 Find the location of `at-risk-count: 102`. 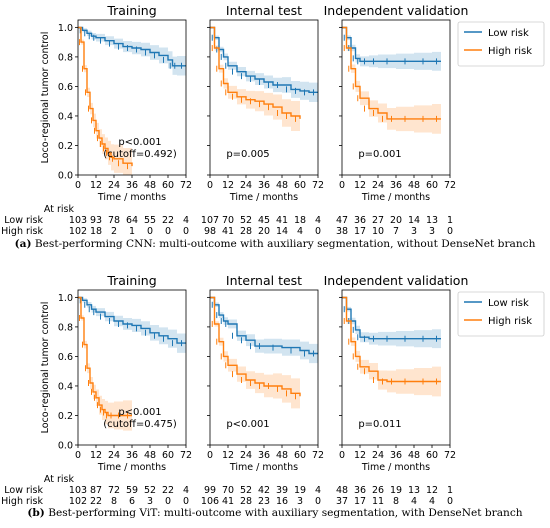

at-risk-count: 102 is located at coordinates (78, 231).